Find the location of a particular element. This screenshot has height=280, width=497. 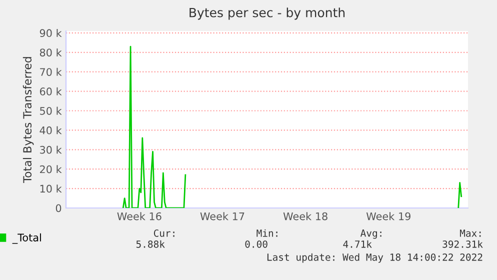

text: 5.88k is located at coordinates (150, 244).